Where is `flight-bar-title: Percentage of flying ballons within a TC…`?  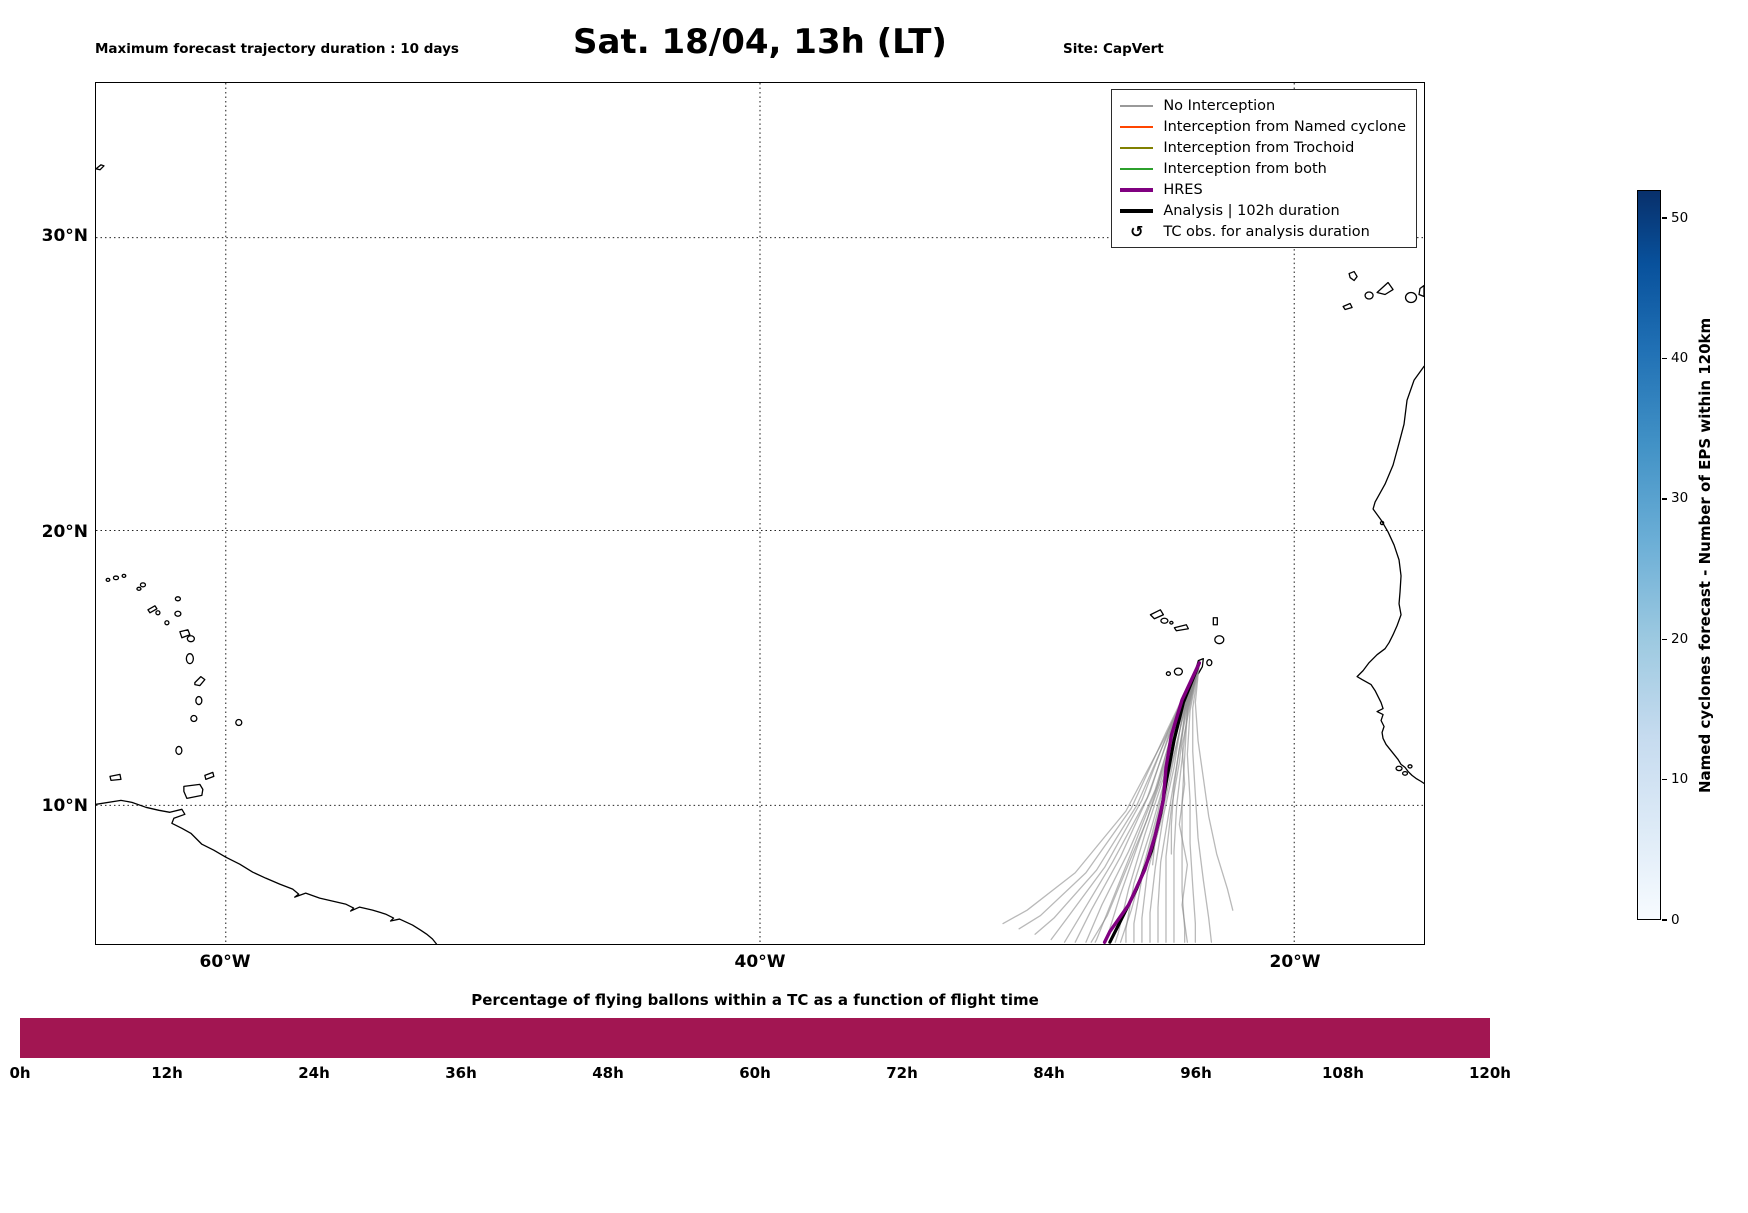
flight-bar-title: Percentage of flying ballons within a TC… is located at coordinates (755, 1000).